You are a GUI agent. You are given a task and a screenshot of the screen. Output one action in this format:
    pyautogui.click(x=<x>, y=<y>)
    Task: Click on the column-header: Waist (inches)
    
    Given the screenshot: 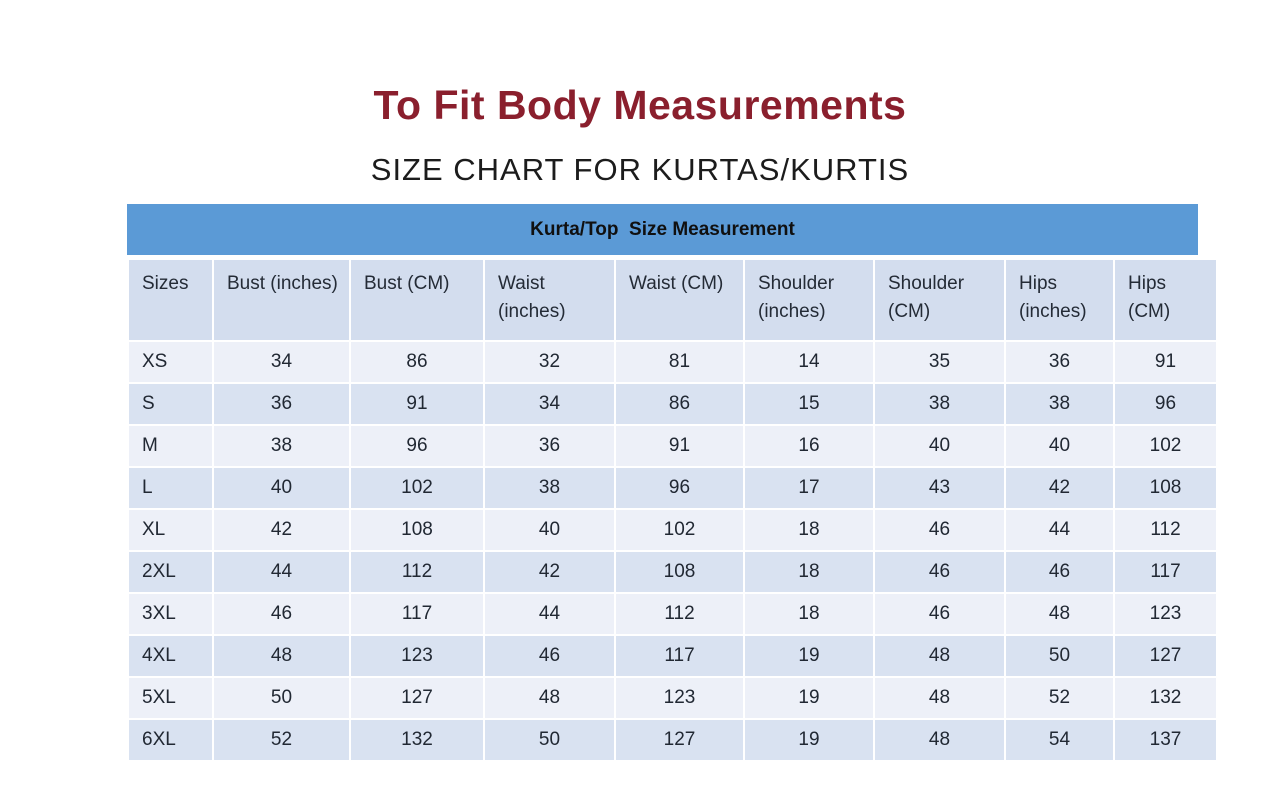 What is the action you would take?
    pyautogui.click(x=549, y=300)
    